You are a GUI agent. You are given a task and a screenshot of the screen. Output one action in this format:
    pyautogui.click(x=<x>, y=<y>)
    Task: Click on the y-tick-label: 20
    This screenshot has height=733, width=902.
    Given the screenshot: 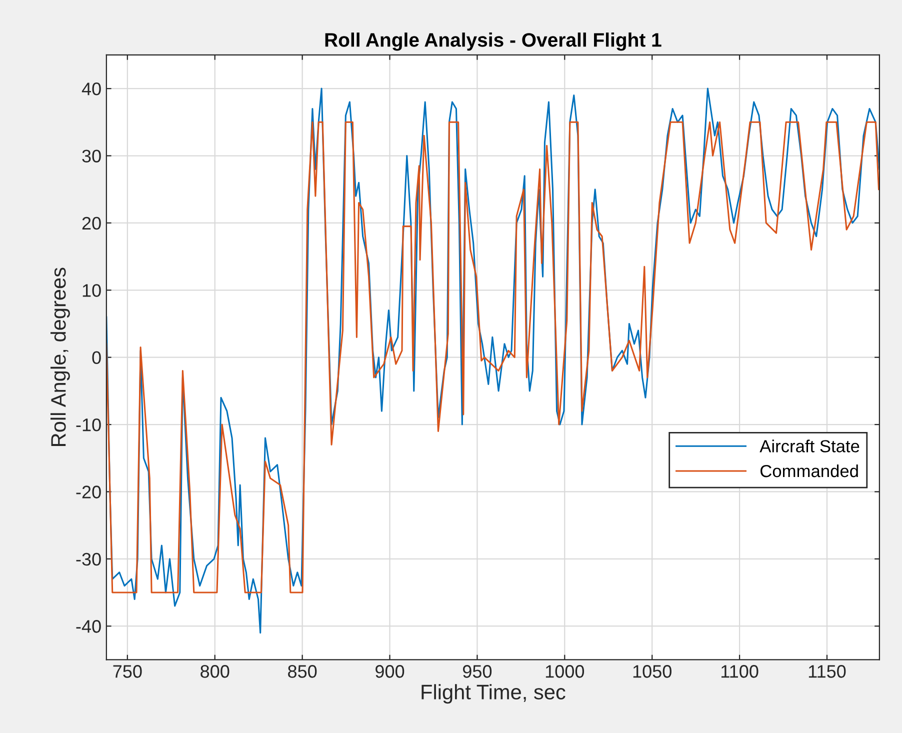 What is the action you would take?
    pyautogui.click(x=91, y=223)
    